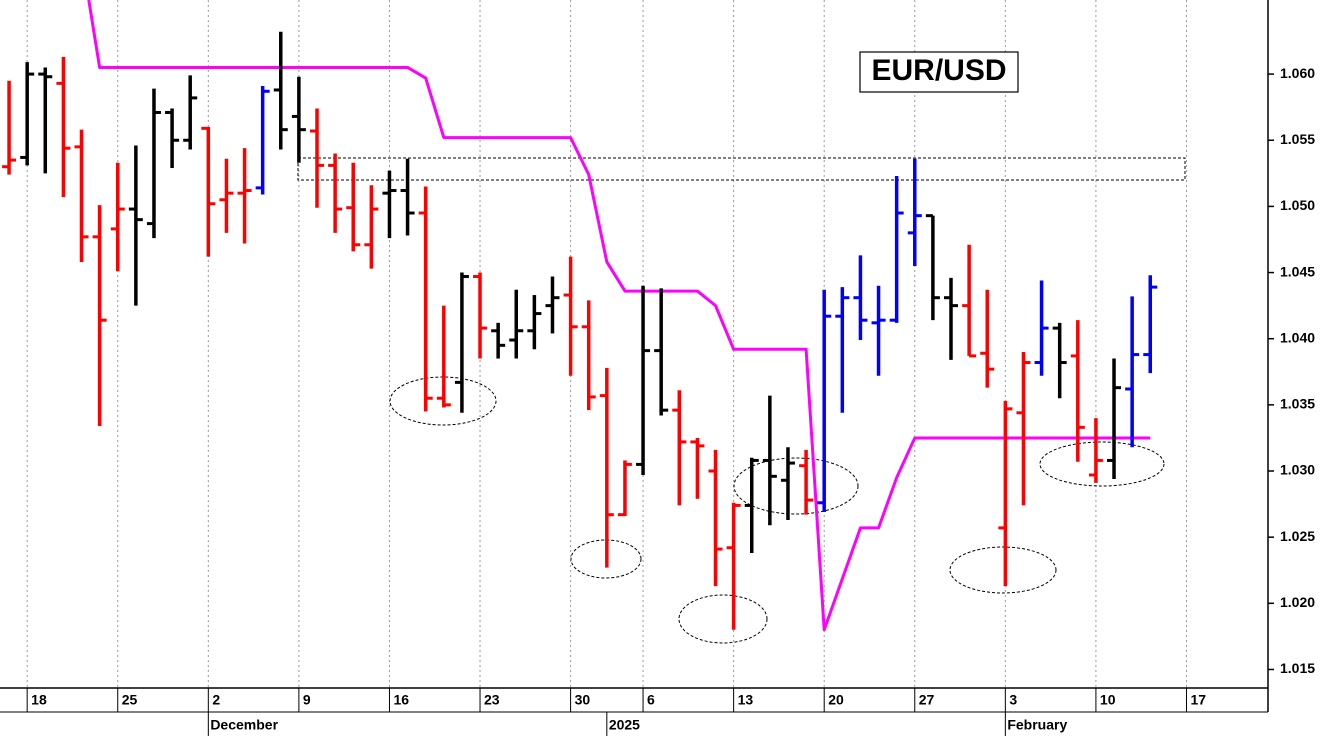 This screenshot has height=741, width=1338. What do you see at coordinates (1198, 700) in the screenshot?
I see `x-tick-label: 17` at bounding box center [1198, 700].